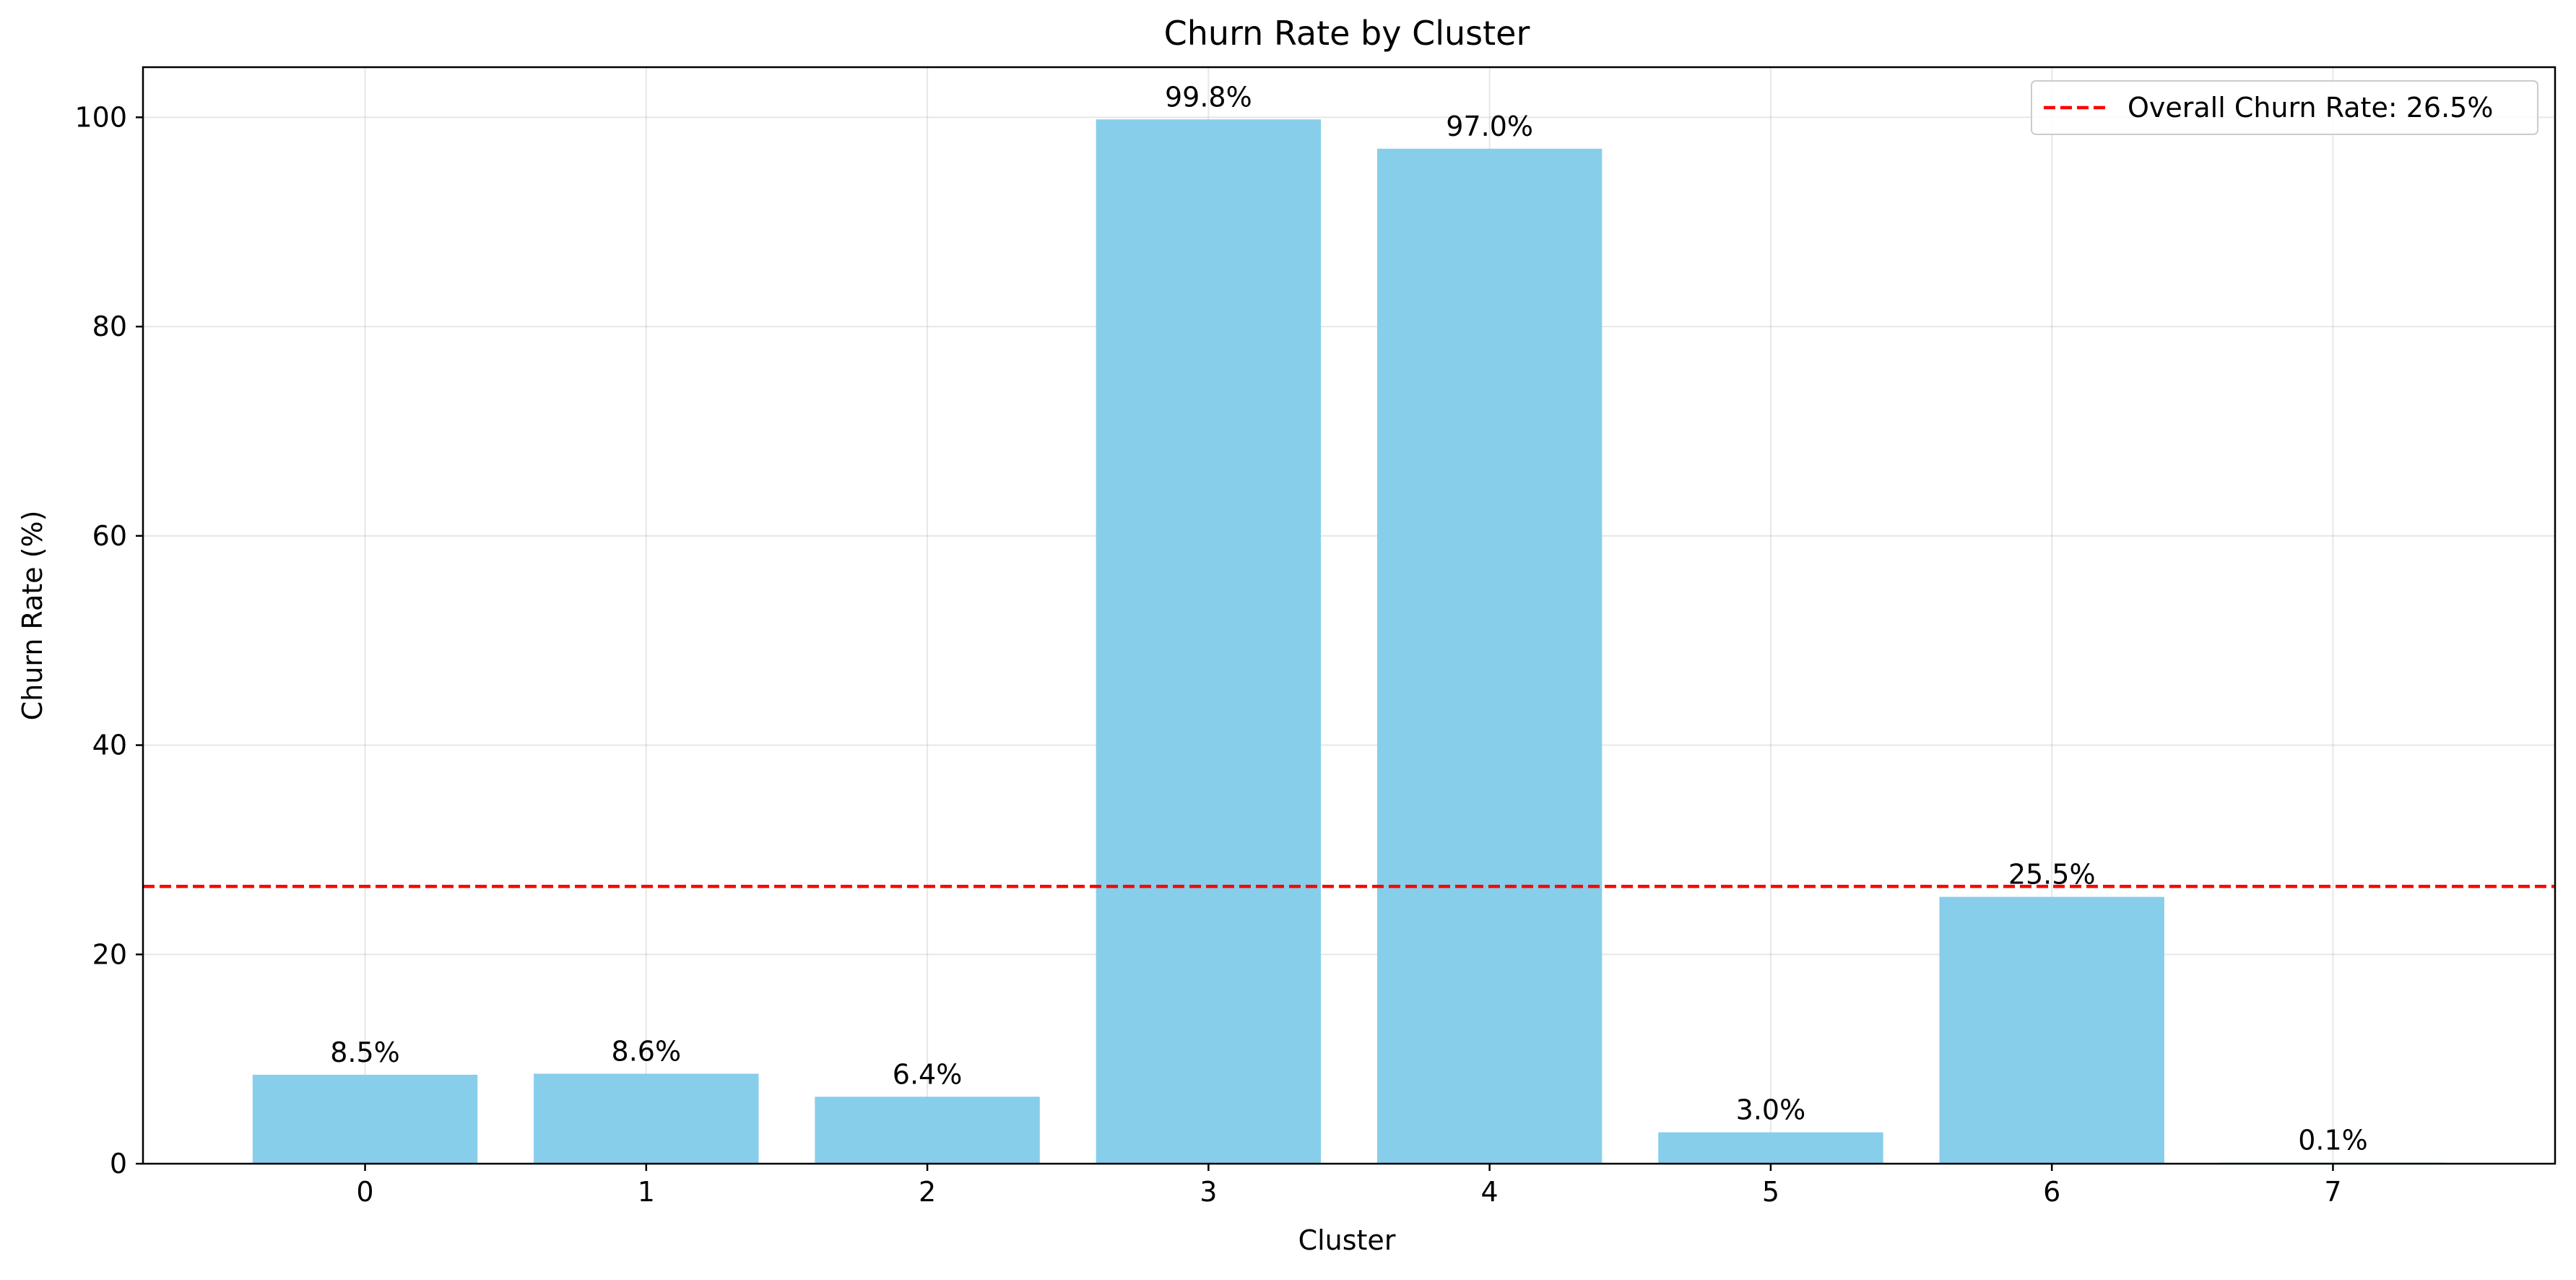 The image size is (2576, 1280). I want to click on x-tick-label: 0, so click(364, 1192).